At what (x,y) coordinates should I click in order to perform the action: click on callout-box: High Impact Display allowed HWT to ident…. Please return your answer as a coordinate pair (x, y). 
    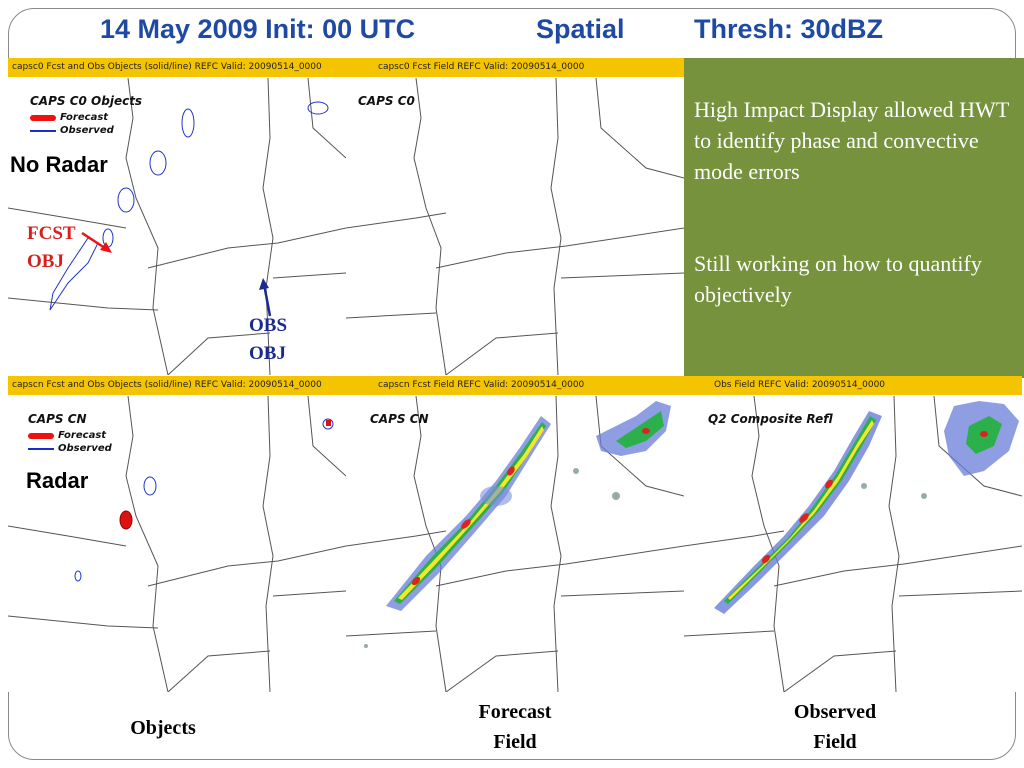
    Looking at the image, I should click on (854, 218).